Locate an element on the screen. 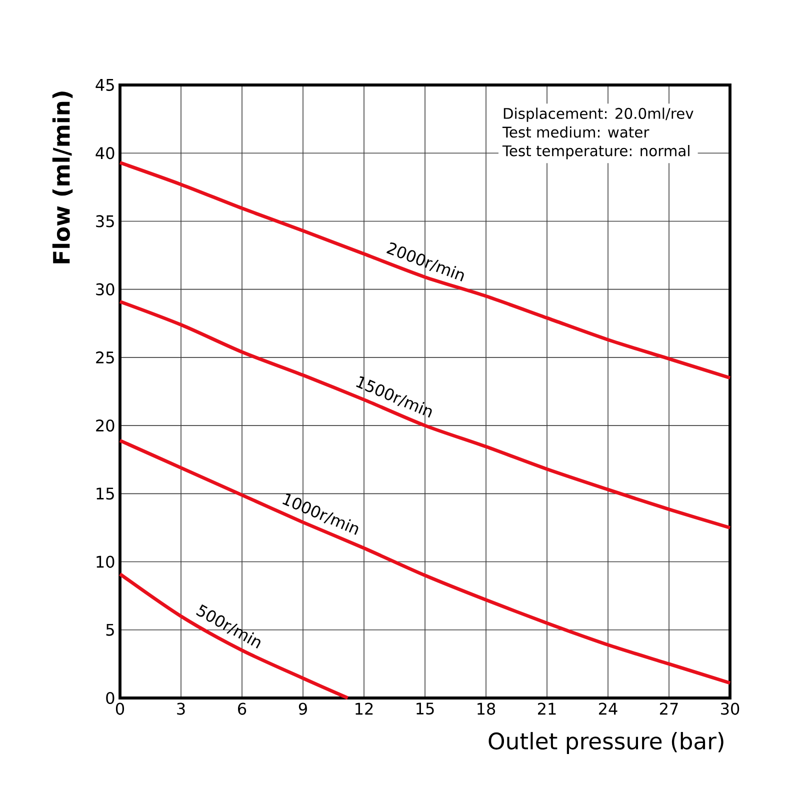  x-tick-label: 30 is located at coordinates (730, 708).